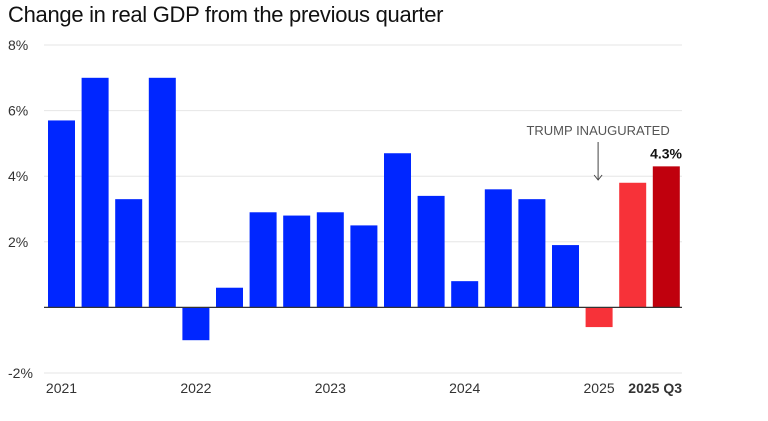  I want to click on y-tick-label: 6%, so click(18, 111).